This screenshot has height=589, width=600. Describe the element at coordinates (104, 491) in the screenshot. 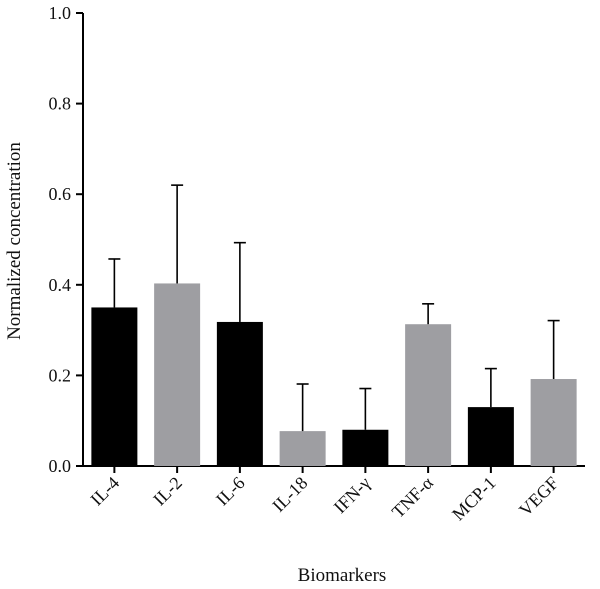

I see `x-tick-label: IL-4` at that location.